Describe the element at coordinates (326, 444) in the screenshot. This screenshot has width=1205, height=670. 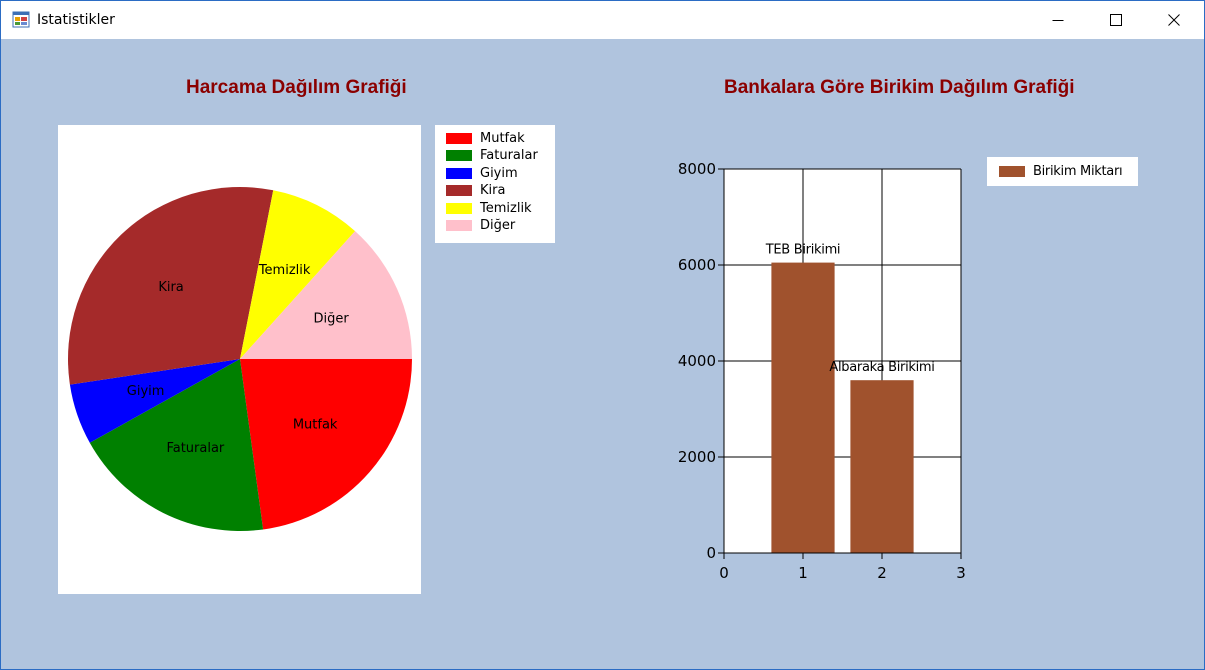
I see `pie-slice-mutfak` at that location.